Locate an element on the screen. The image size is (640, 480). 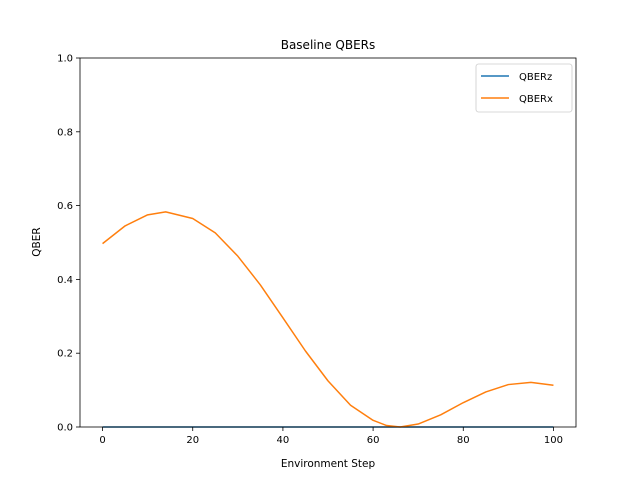
x-tick-label: 20 is located at coordinates (192, 440).